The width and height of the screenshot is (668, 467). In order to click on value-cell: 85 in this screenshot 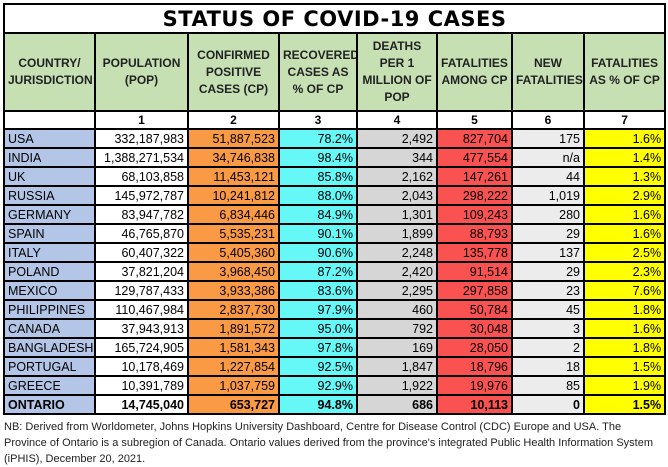, I will do `click(548, 385)`.